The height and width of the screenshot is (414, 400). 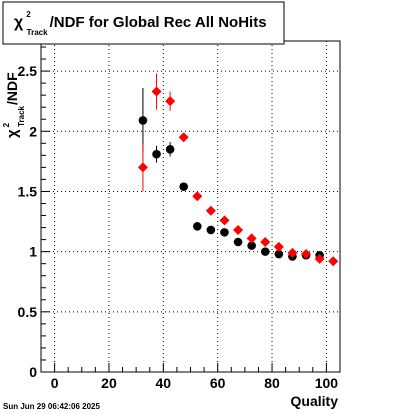 What do you see at coordinates (164, 383) in the screenshot?
I see `x-tick-label: 40` at bounding box center [164, 383].